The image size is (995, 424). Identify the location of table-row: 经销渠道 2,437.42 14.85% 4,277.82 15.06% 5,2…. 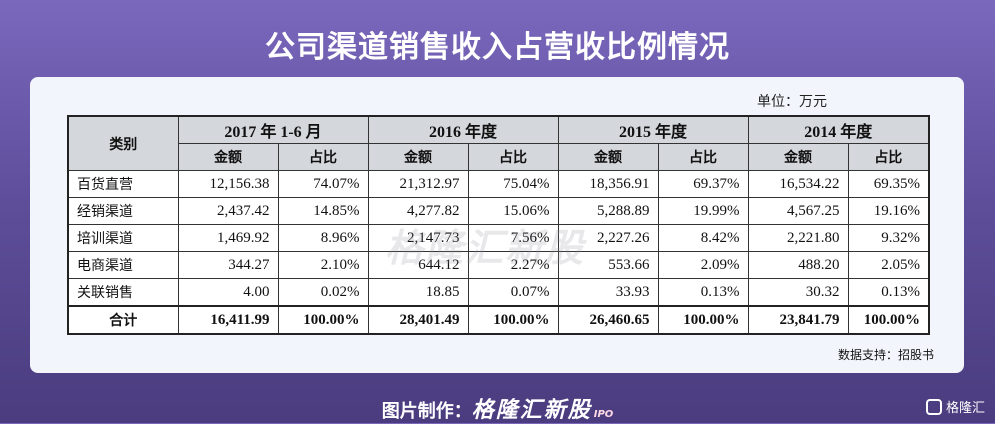
(498, 211).